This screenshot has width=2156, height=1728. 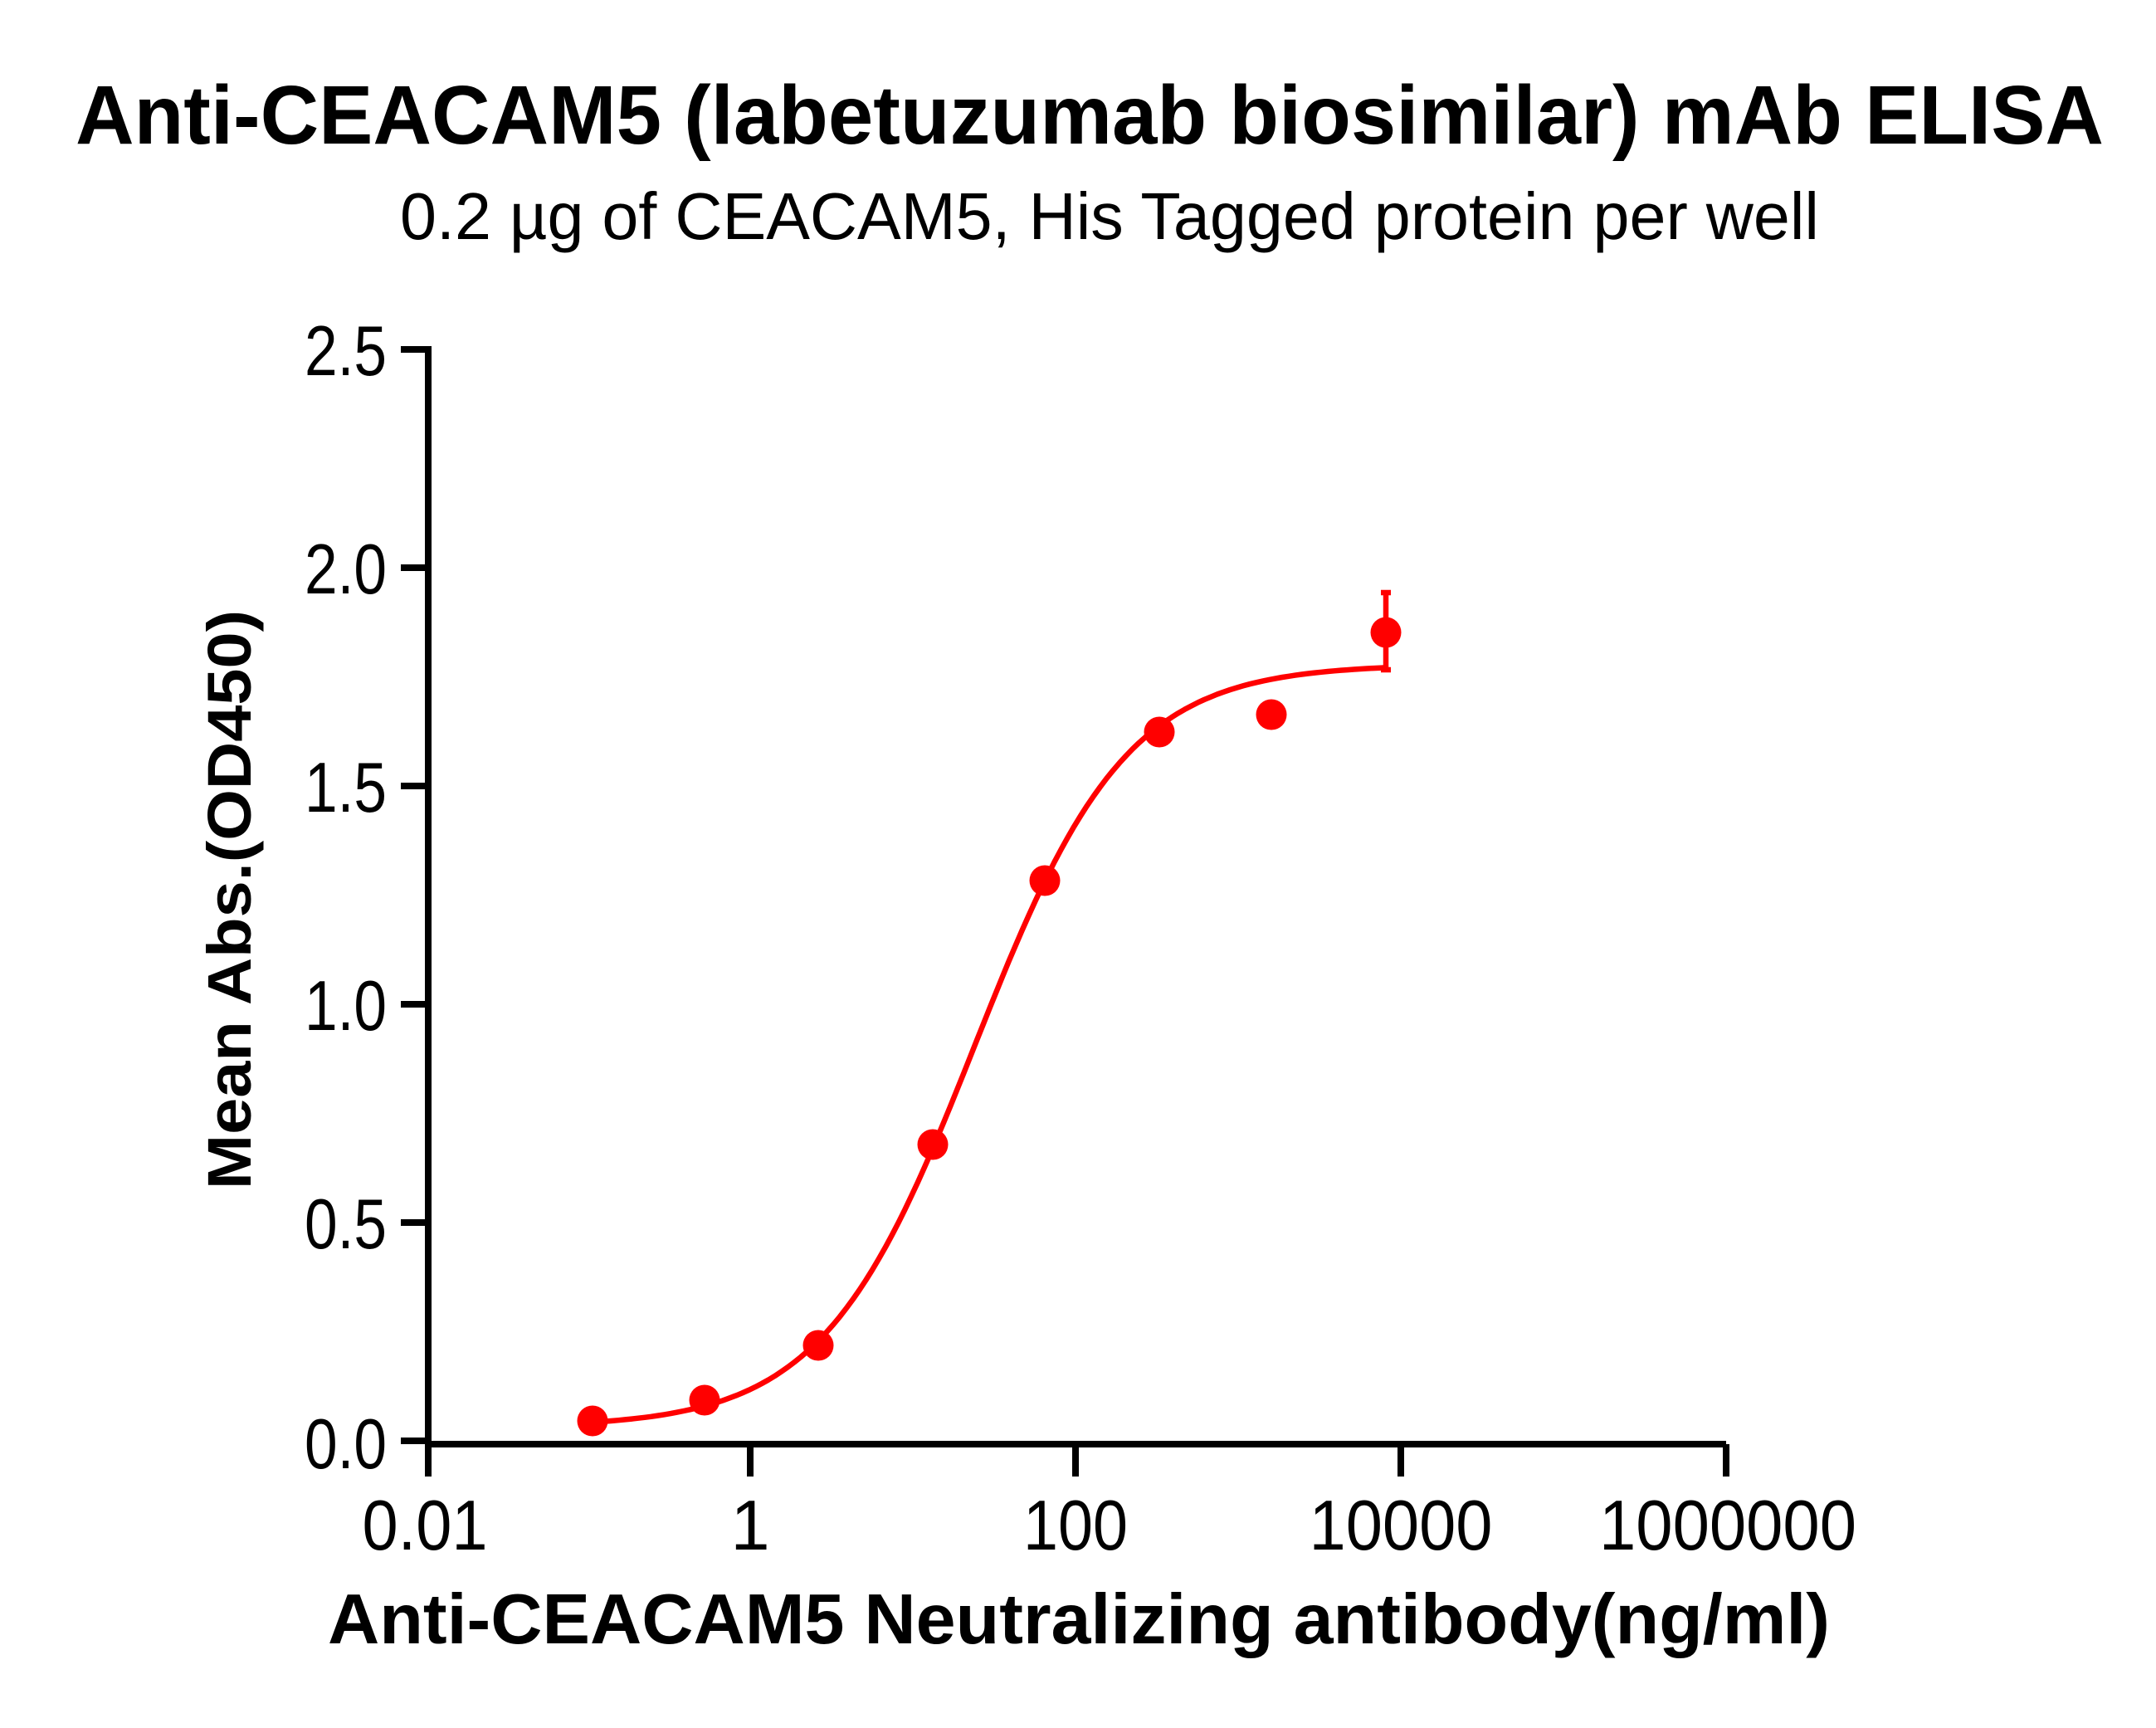 What do you see at coordinates (346, 788) in the screenshot?
I see `svg-text: 1.5` at bounding box center [346, 788].